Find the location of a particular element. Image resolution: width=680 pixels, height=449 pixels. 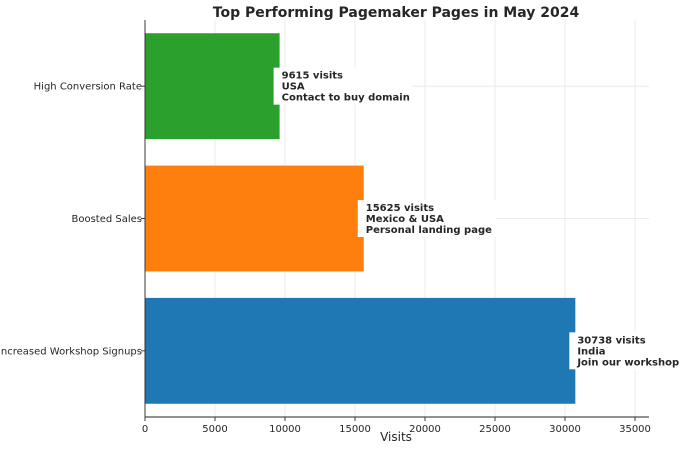

x-axis-ticks: 0 5000 10000 15000 20000 25000 30000 35000 is located at coordinates (396, 426).